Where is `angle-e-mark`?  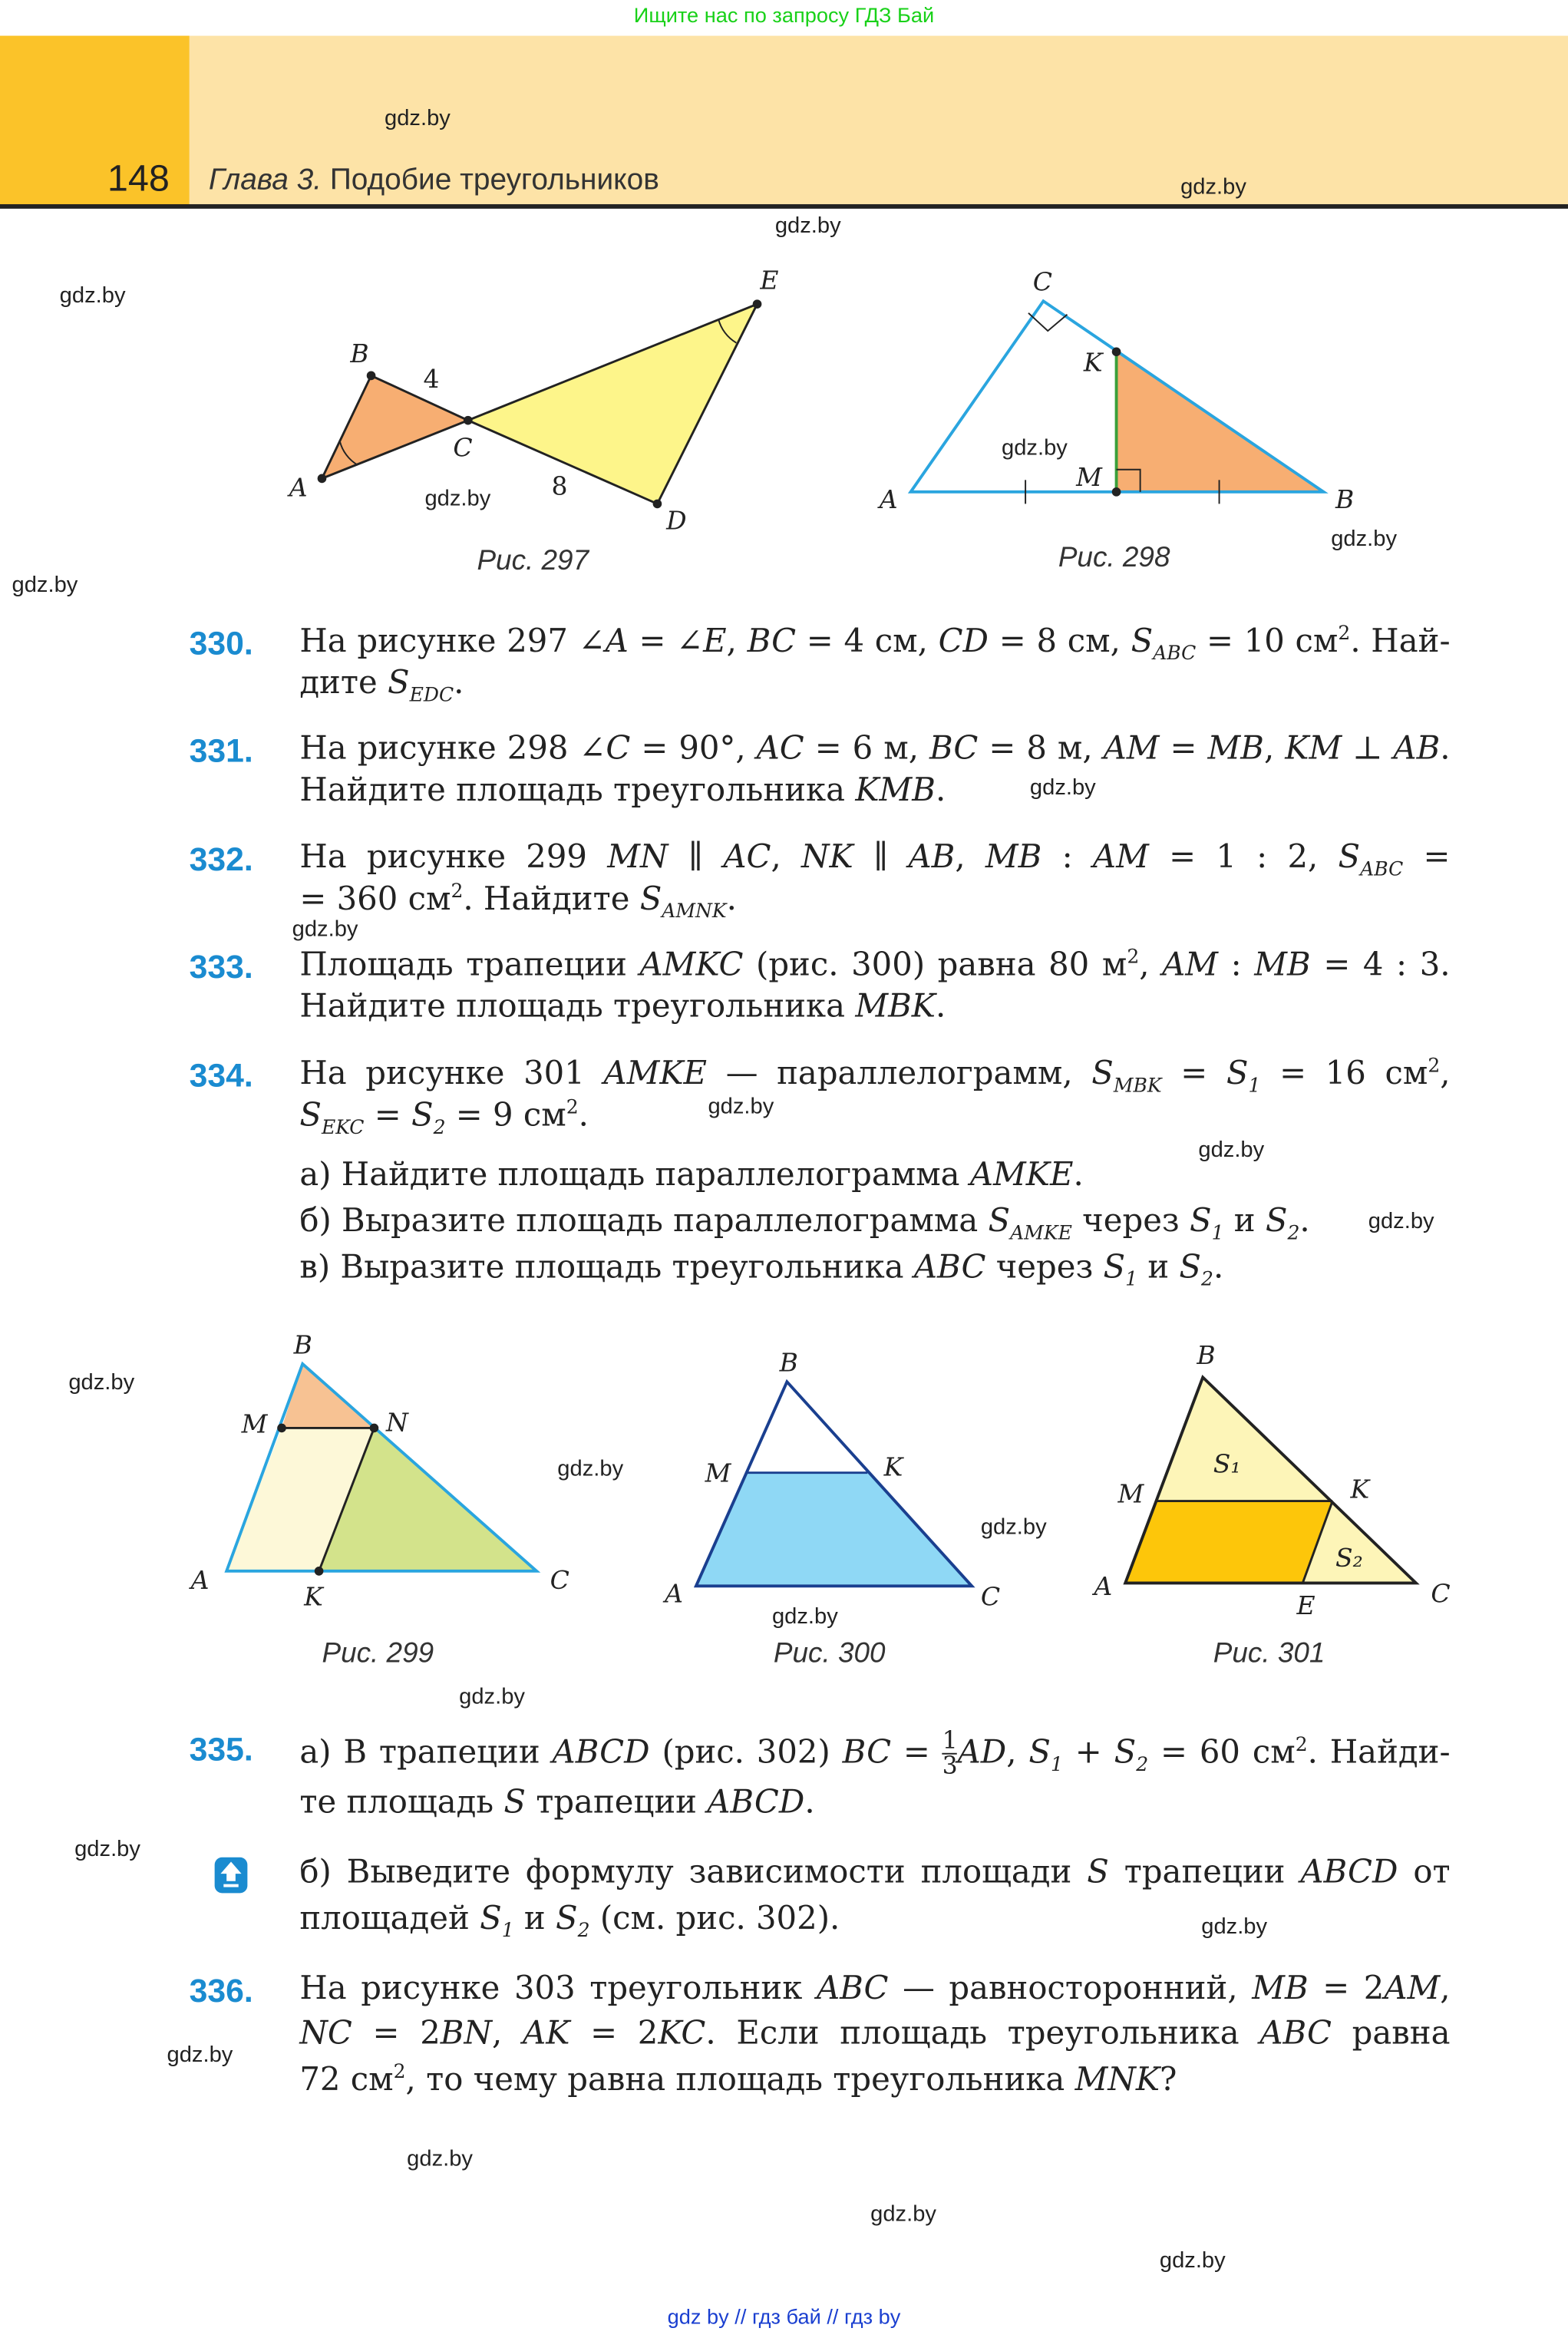
angle-e-mark is located at coordinates (727, 331).